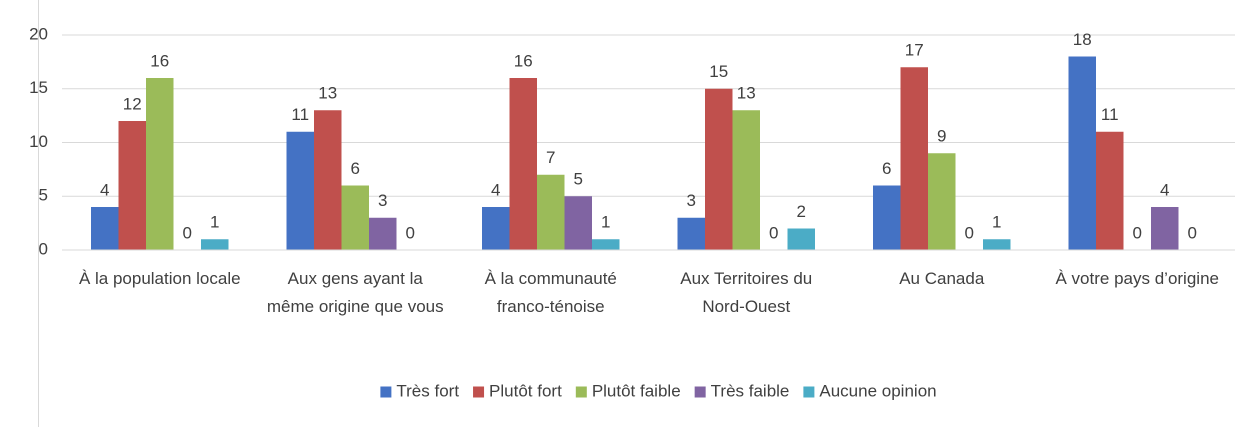 The width and height of the screenshot is (1258, 427). I want to click on data-label: 9, so click(941, 136).